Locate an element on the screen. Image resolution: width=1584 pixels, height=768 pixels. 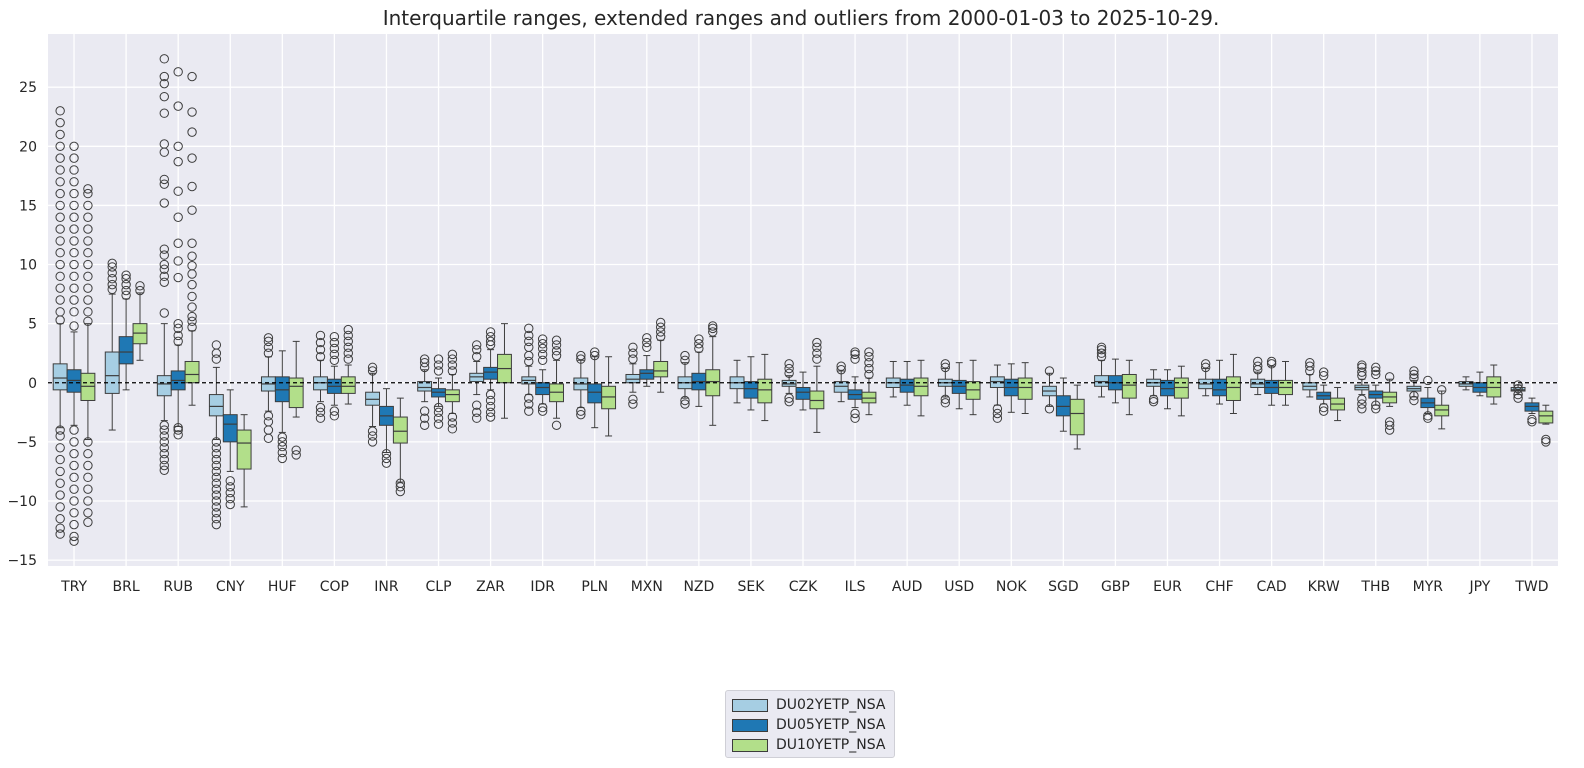
x-tick-label: CZK is located at coordinates (803, 587).